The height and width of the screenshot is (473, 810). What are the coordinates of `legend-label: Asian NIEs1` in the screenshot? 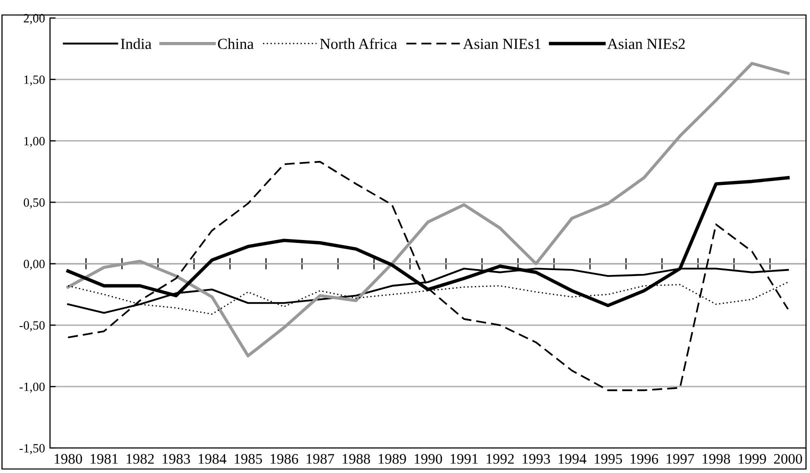 It's located at (501, 44).